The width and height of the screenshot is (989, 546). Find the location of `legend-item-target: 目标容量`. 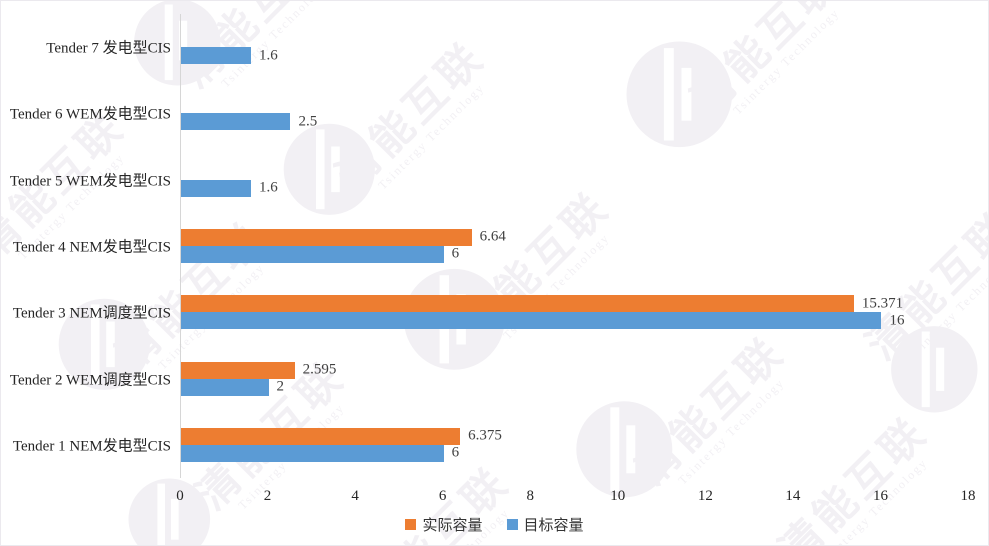

legend-item-target: 目标容量 is located at coordinates (545, 524).